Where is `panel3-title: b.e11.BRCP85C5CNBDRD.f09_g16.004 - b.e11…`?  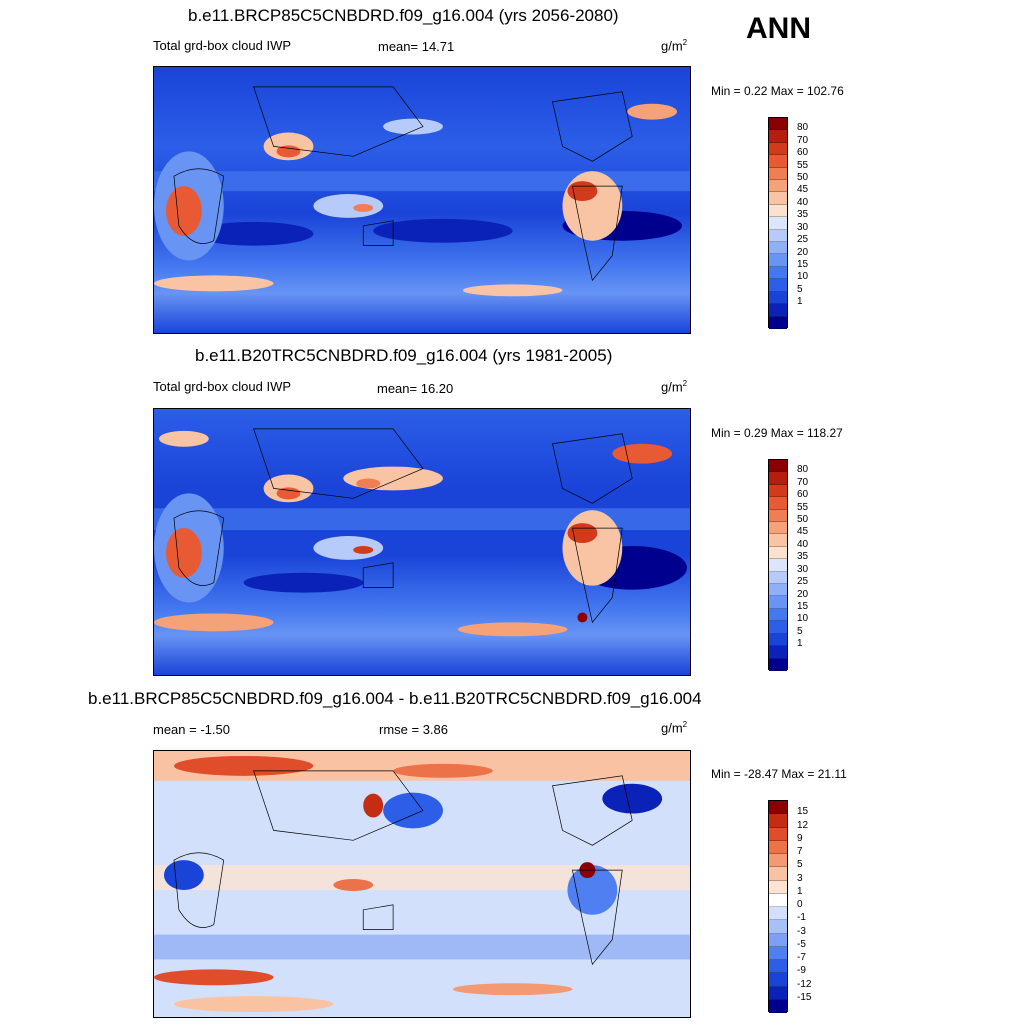
panel3-title: b.e11.BRCP85C5CNBDRD.f09_g16.004 - b.e11… is located at coordinates (395, 698).